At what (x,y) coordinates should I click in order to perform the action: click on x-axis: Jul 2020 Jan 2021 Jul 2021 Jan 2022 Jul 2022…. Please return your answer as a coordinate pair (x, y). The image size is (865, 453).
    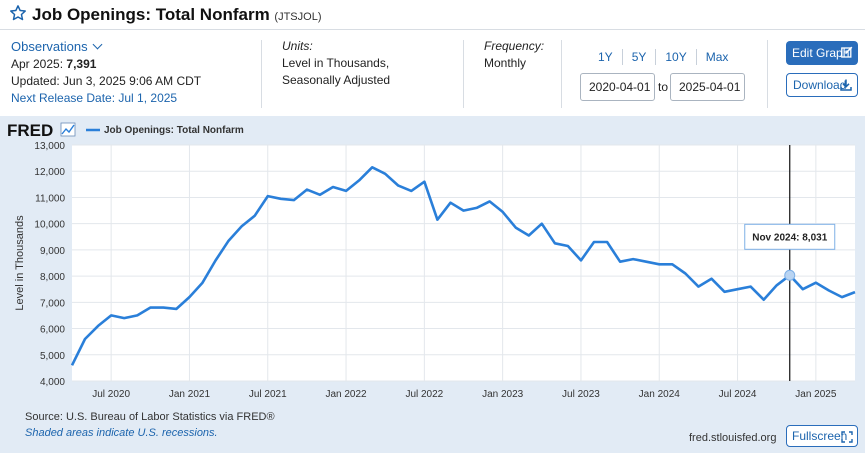
    Looking at the image, I should click on (464, 394).